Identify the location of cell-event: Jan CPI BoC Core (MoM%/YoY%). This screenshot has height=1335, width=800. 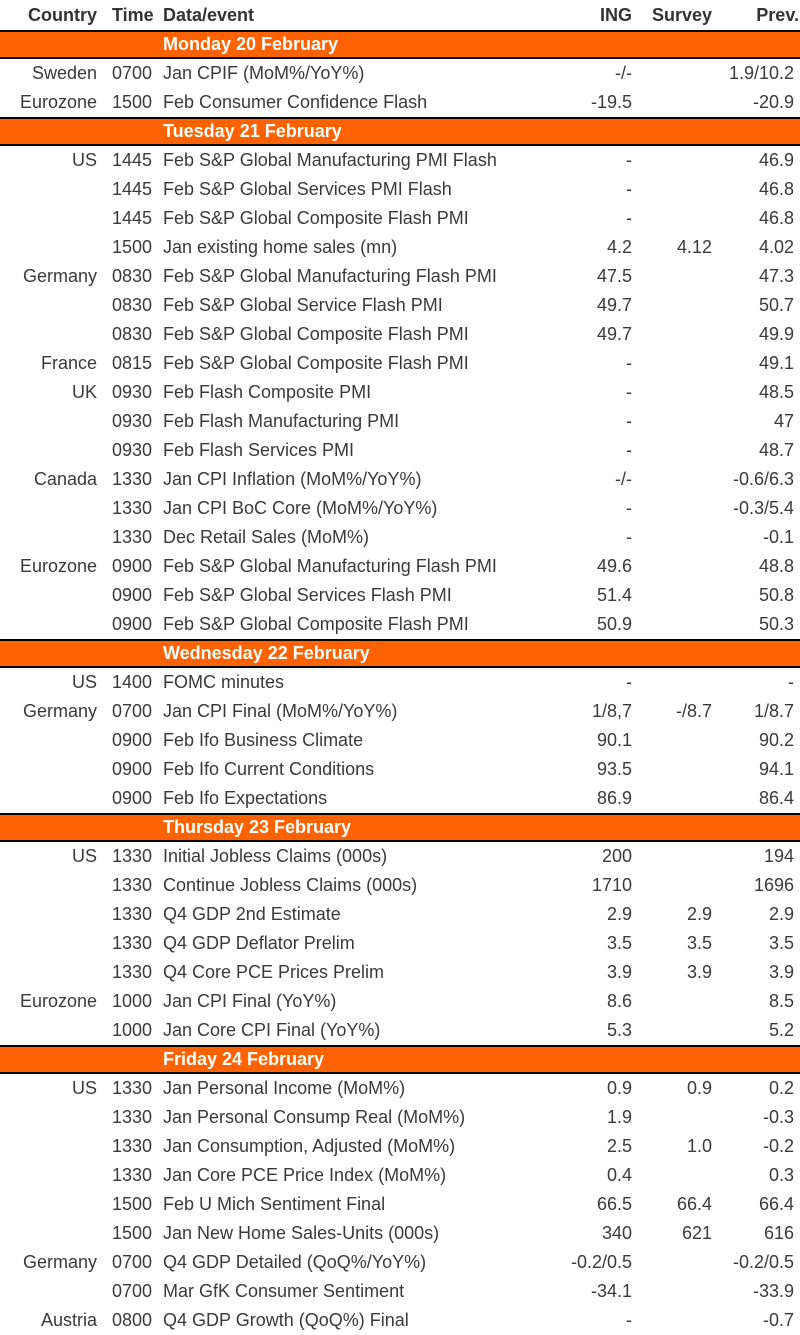
(300, 508).